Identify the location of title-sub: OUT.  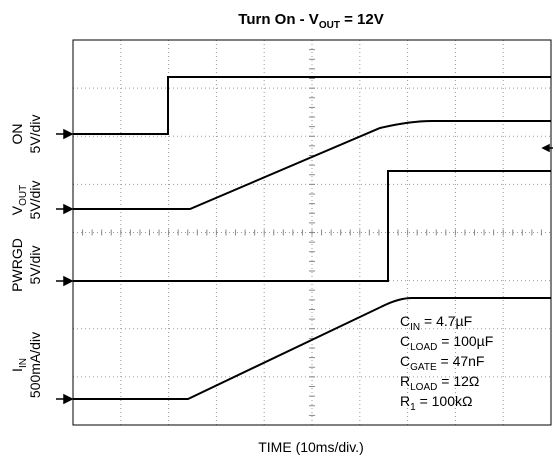
(329, 25).